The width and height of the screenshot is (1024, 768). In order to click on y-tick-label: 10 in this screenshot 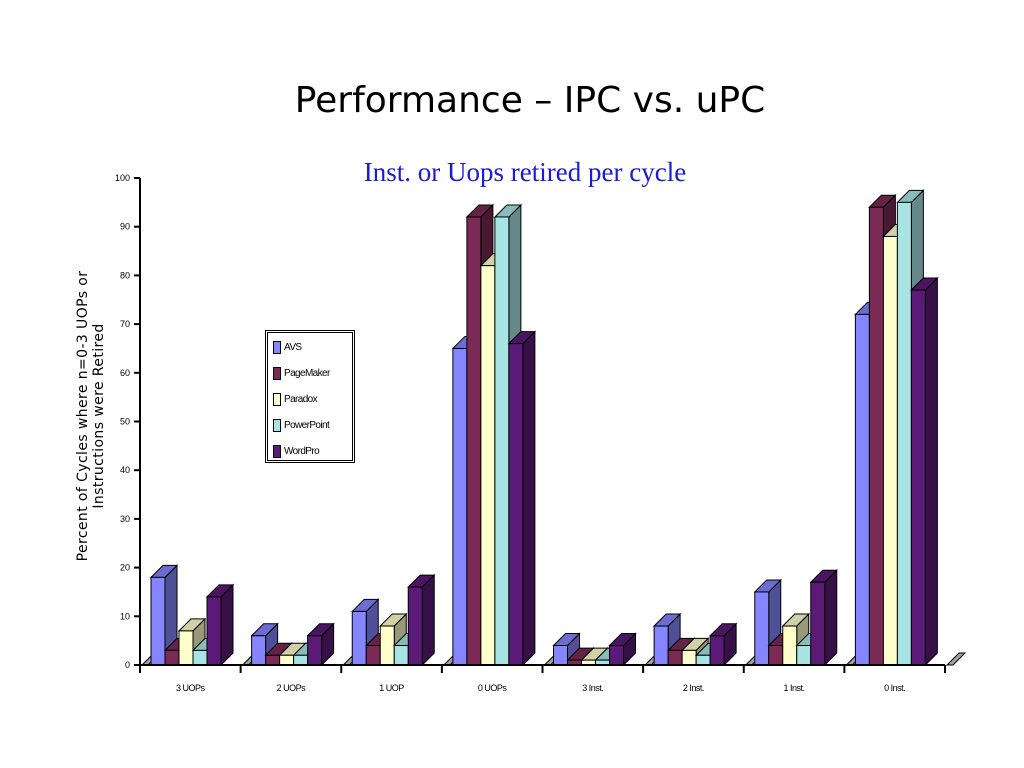, I will do `click(125, 616)`.